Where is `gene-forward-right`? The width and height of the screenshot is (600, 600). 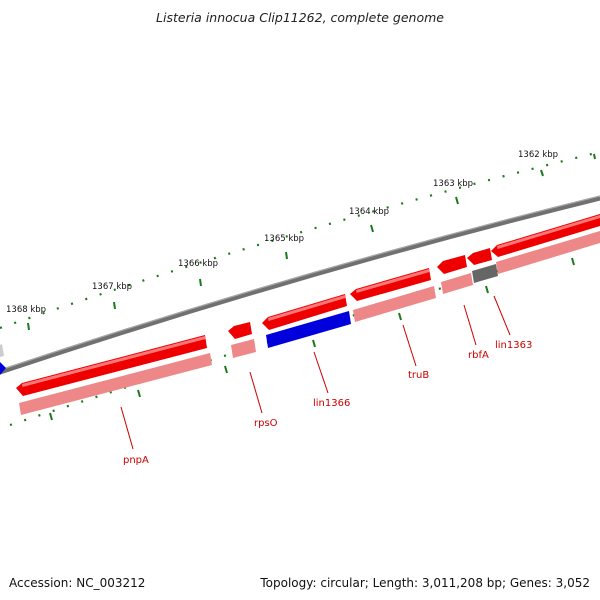
gene-forward-right is located at coordinates (545, 244).